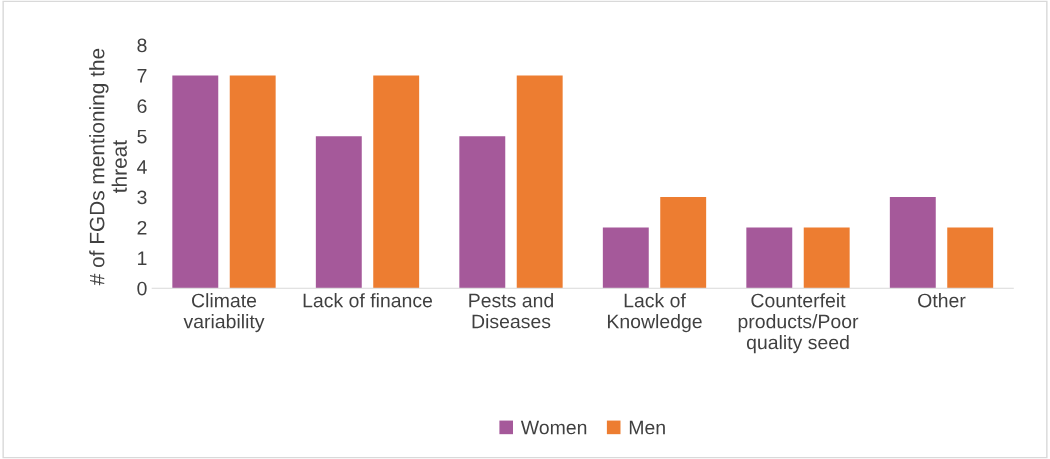  What do you see at coordinates (511, 311) in the screenshot?
I see `x-tick-label: Pests and Diseases` at bounding box center [511, 311].